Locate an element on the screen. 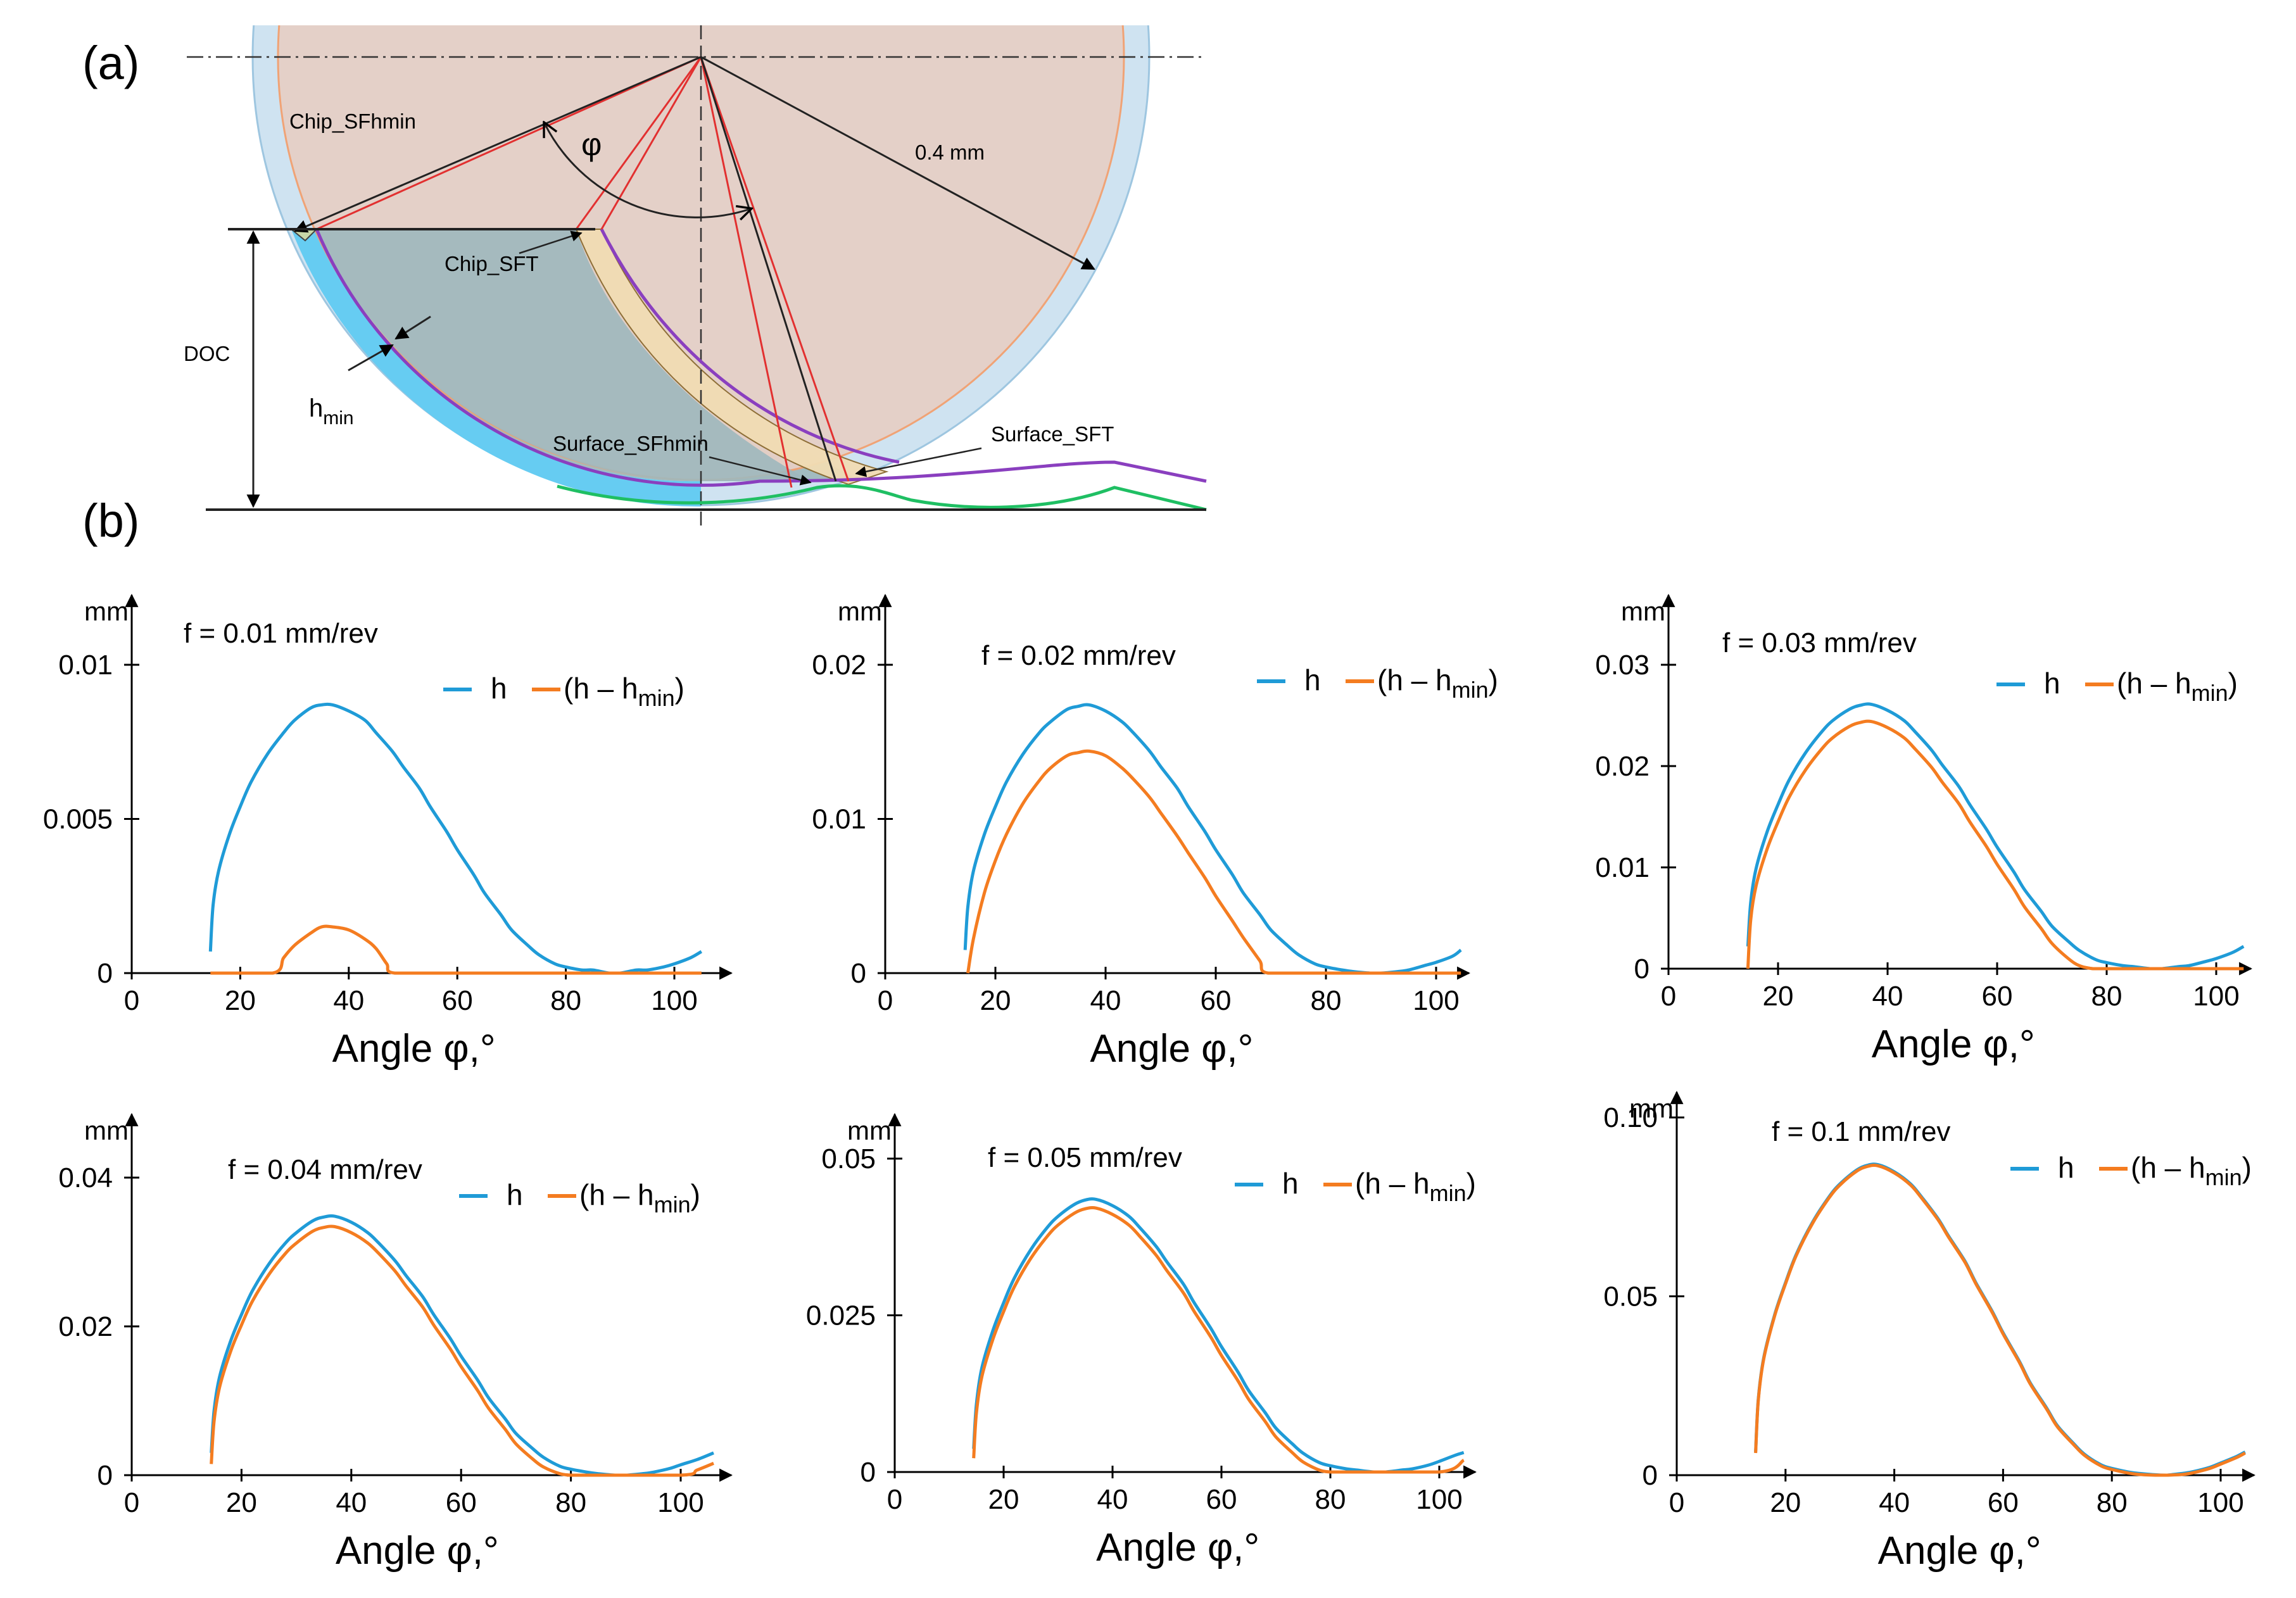 The image size is (2296, 1598). uncut-overlay is located at coordinates (564, 355).